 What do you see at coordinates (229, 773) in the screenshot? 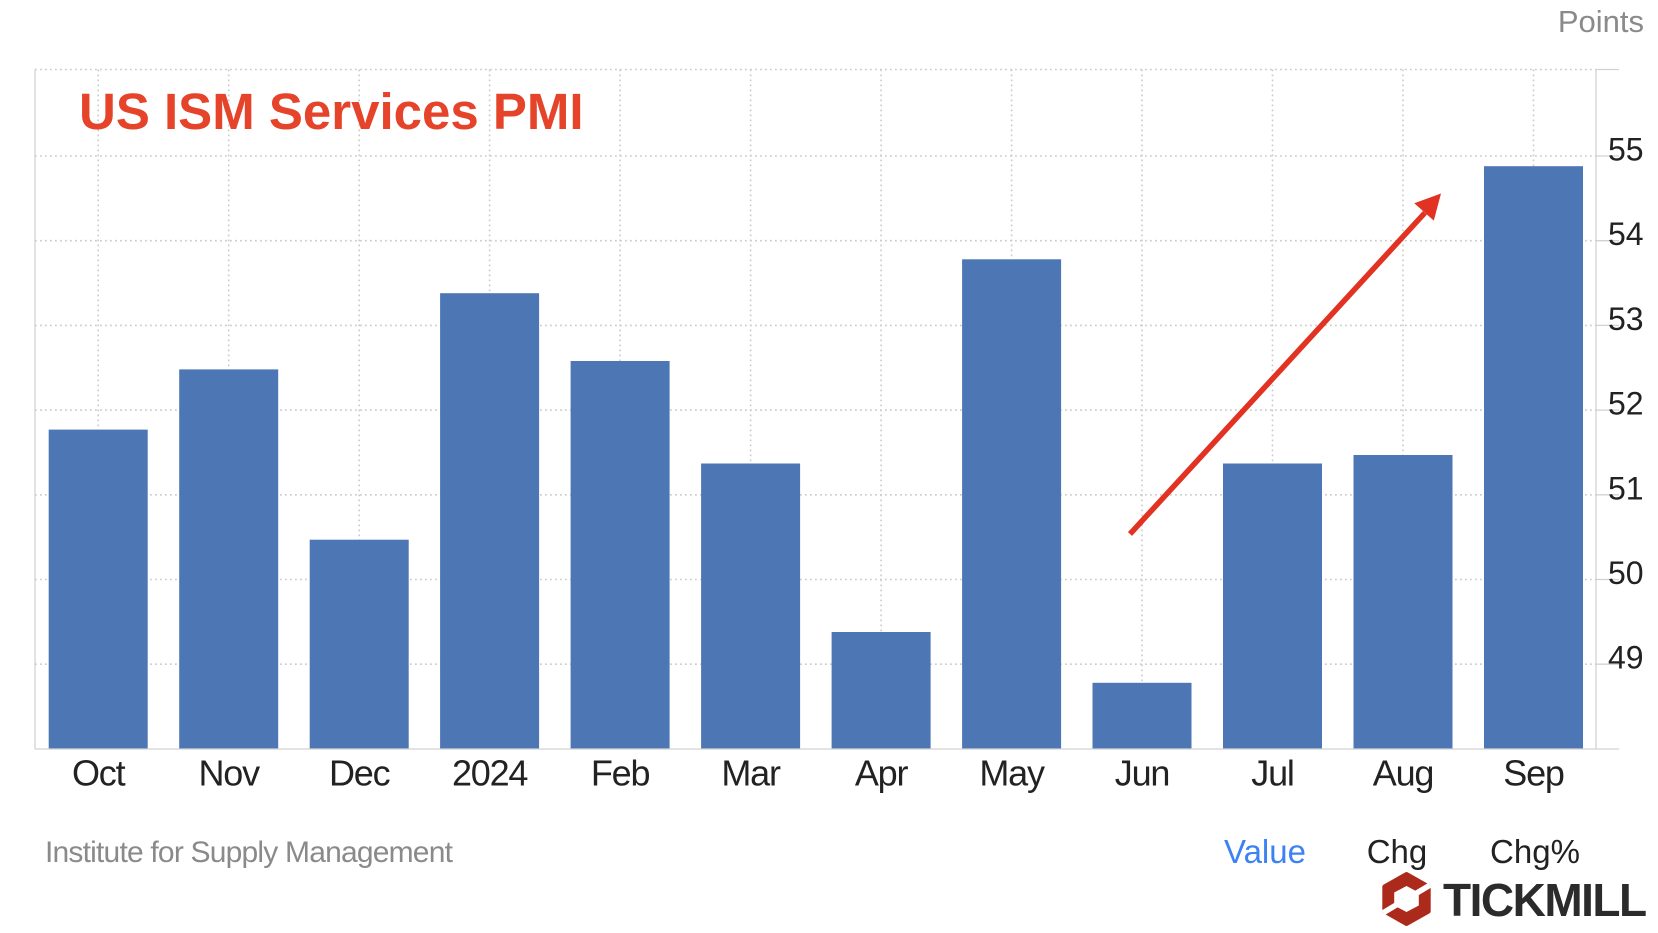
I see `svg-text: Nov` at bounding box center [229, 773].